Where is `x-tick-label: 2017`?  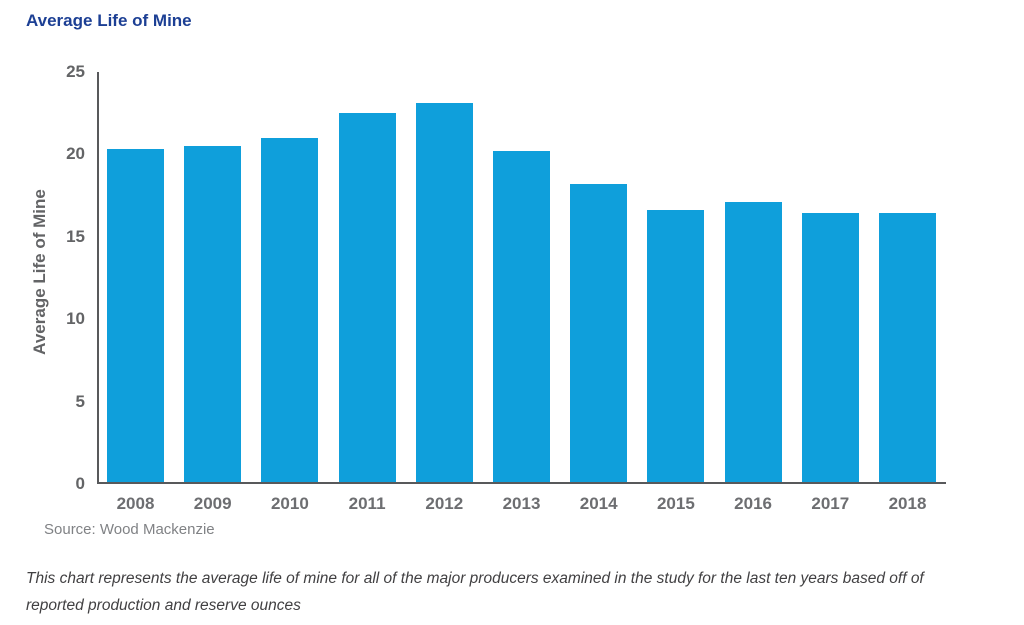 x-tick-label: 2017 is located at coordinates (830, 503).